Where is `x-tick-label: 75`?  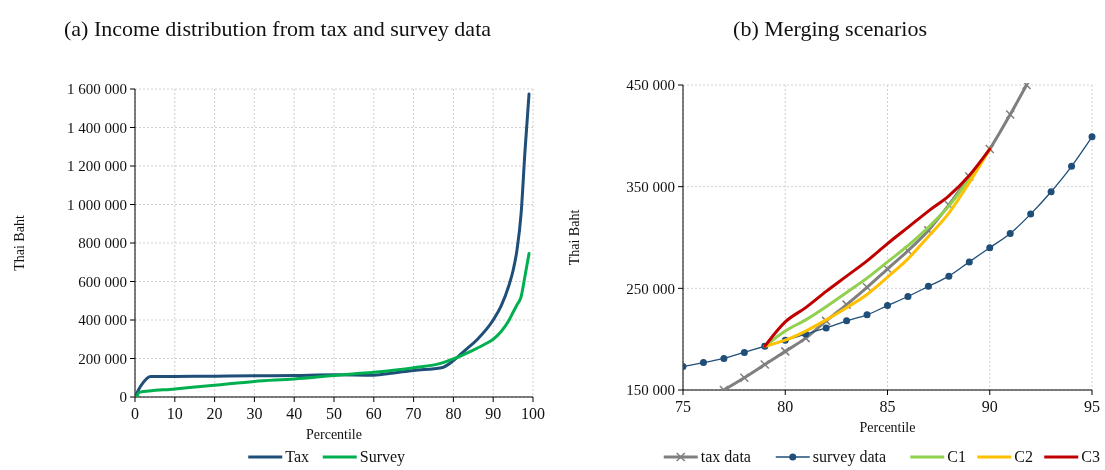
x-tick-label: 75 is located at coordinates (683, 406).